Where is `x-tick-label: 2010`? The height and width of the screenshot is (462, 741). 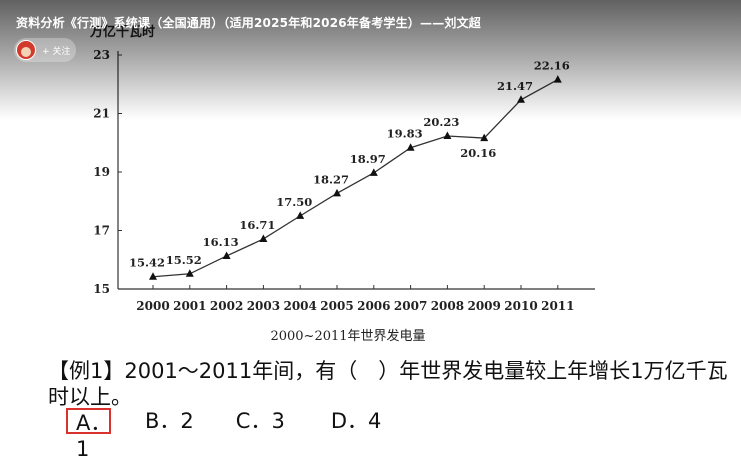 x-tick-label: 2010 is located at coordinates (520, 306).